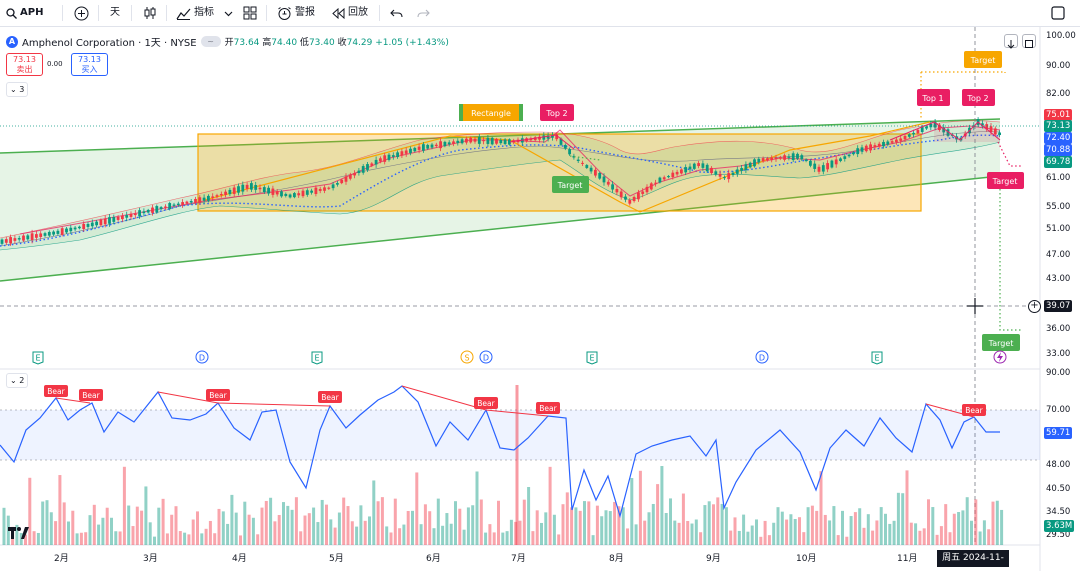  Describe the element at coordinates (520, 558) in the screenshot. I see `time-axis: 2月 3月 4月 5月 6月 7月 8月 9月 10月 11月` at that location.